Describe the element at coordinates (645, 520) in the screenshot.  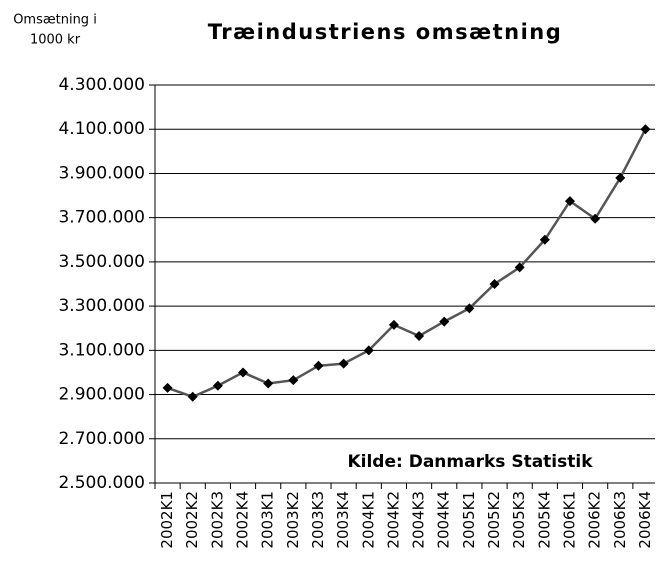
I see `x-tick-label: 2006K4` at that location.